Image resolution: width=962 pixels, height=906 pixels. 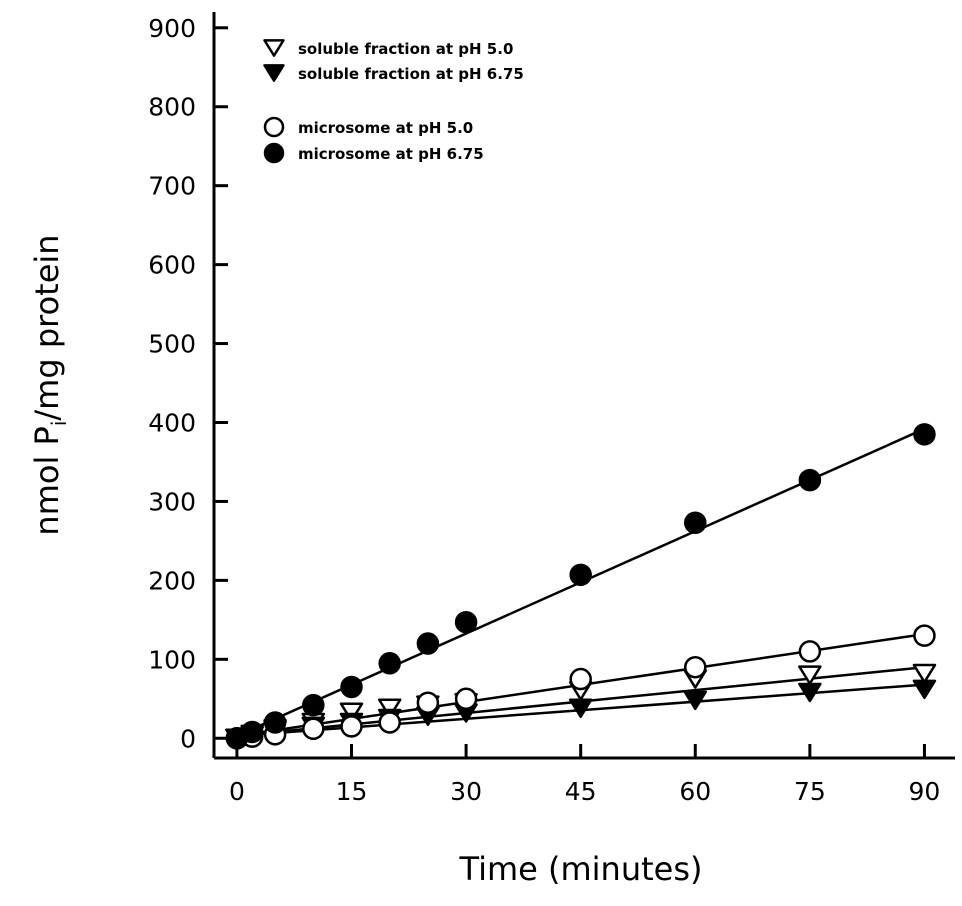 I want to click on y-axis-title-suffix: /mg protein, so click(x=47, y=327).